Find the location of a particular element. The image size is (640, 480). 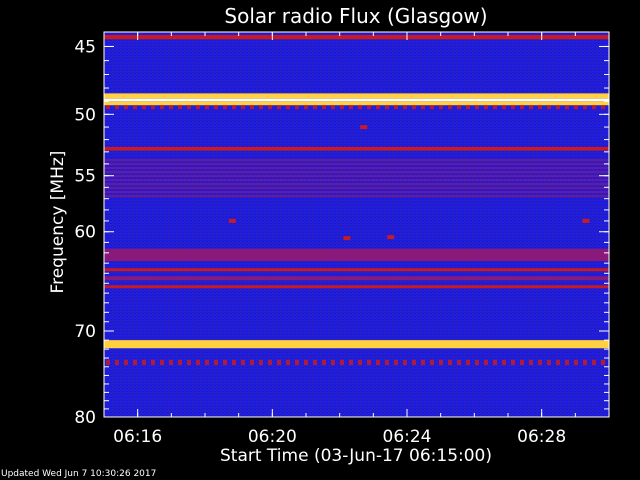

y-tick-label: 50 is located at coordinates (85, 115).